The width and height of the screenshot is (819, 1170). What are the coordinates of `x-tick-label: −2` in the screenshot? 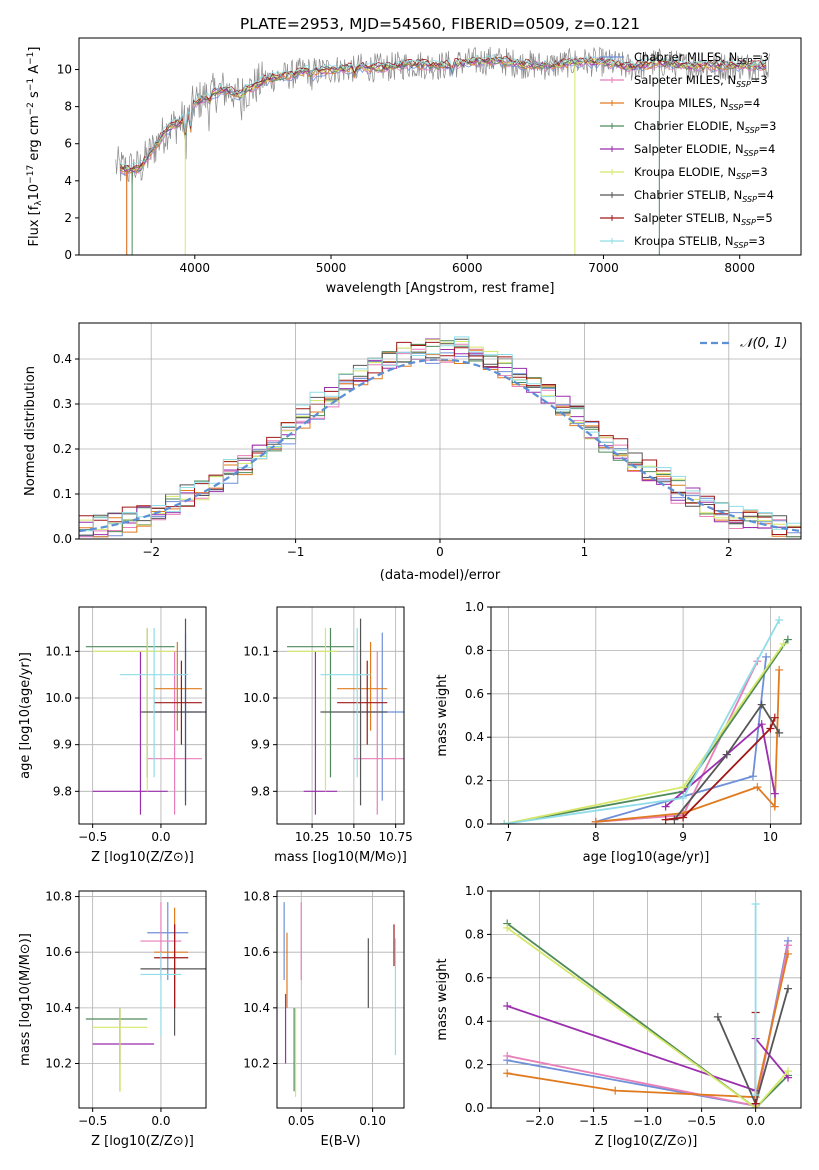 It's located at (151, 552).